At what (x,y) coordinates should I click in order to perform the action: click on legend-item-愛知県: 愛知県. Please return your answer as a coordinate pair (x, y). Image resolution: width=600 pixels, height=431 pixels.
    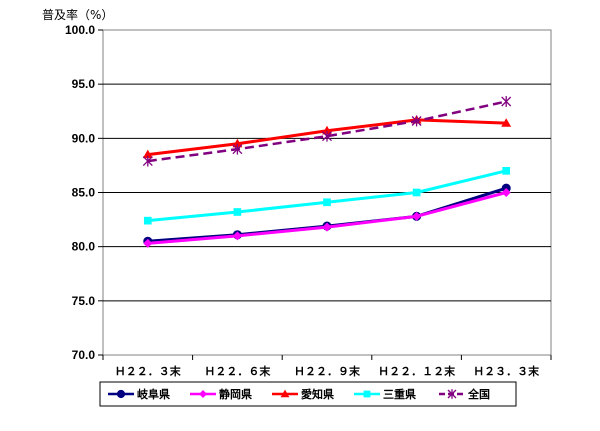
    Looking at the image, I should click on (303, 394).